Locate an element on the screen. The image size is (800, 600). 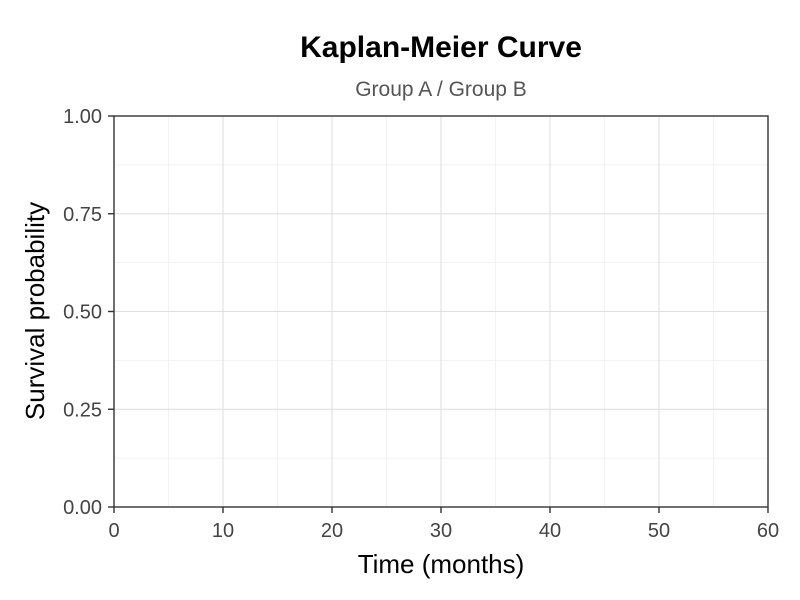
x-axis-ticks: 0 10 20 30 40 50 60 is located at coordinates (443, 524).